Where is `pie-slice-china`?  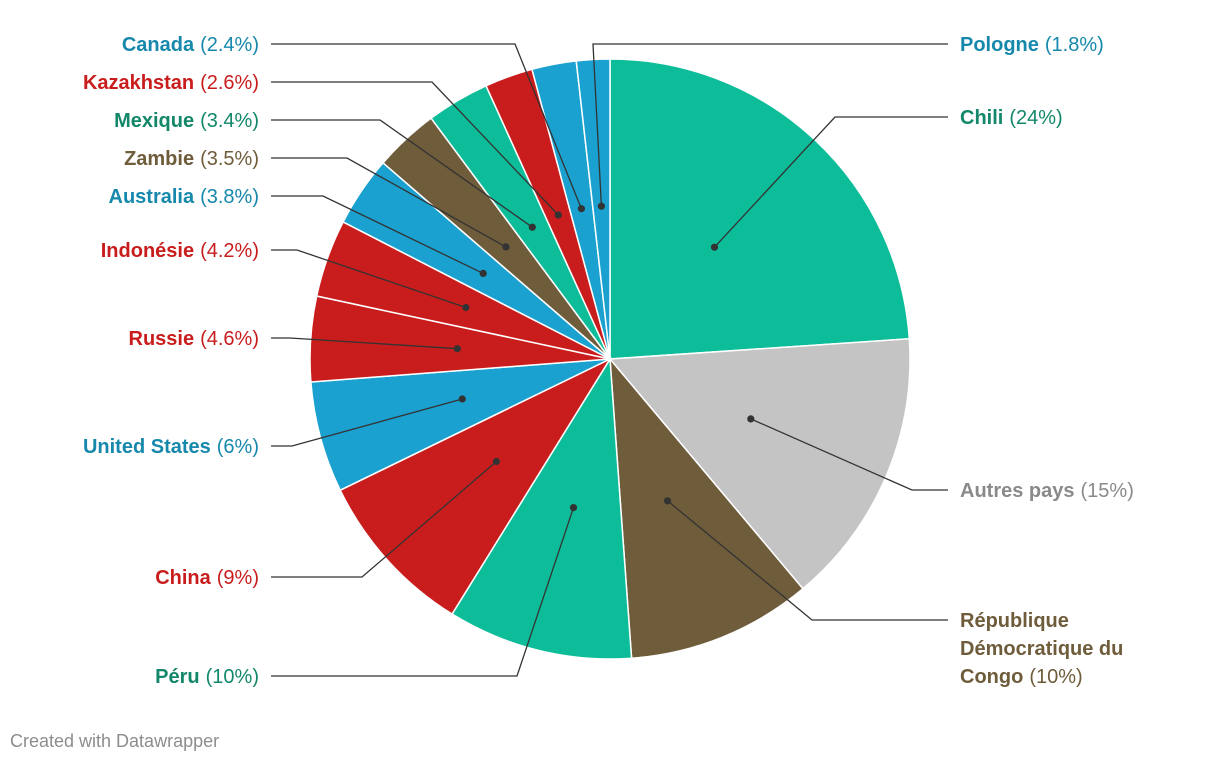 pie-slice-china is located at coordinates (476, 486).